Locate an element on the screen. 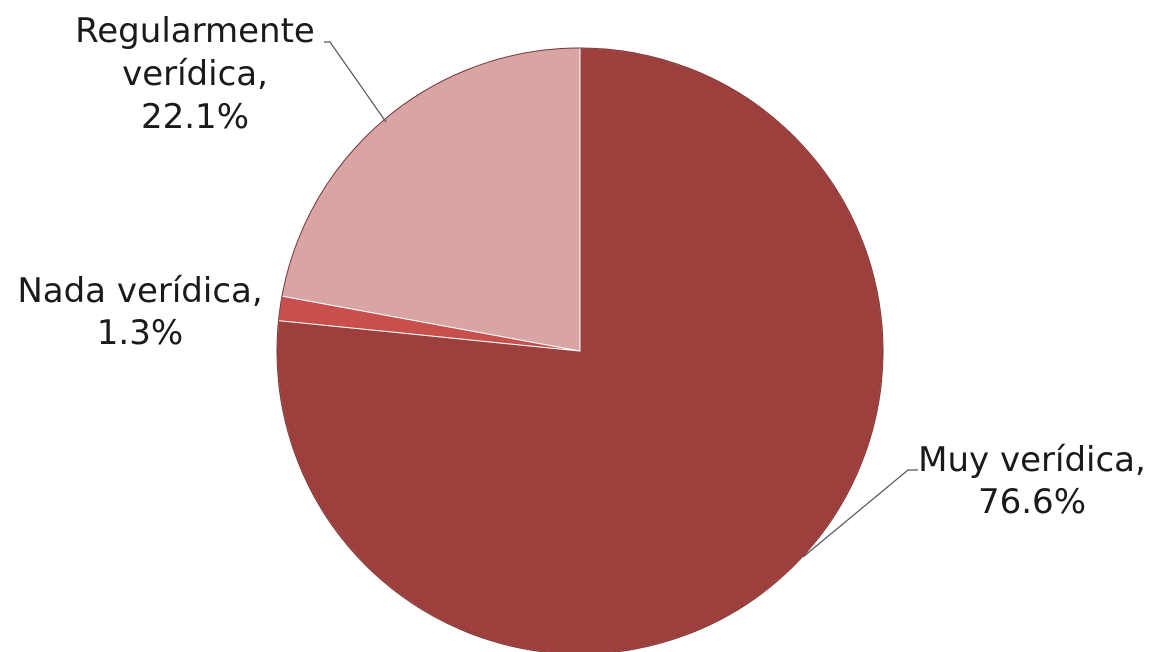 This screenshot has height=652, width=1163. slice-label-line: Nada verídica, is located at coordinates (139, 291).